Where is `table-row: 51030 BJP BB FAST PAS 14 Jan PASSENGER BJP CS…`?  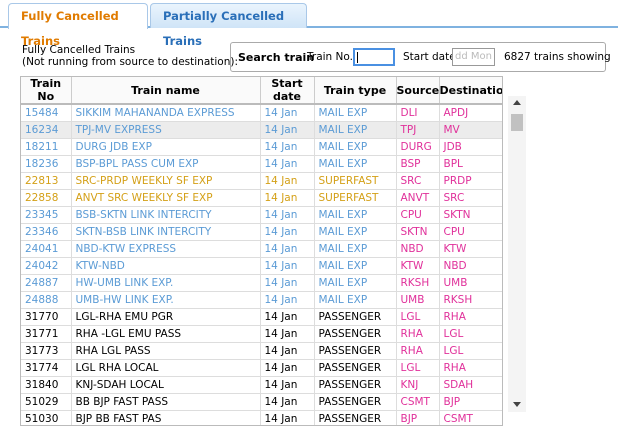
table-row: 51030 BJP BB FAST PAS 14 Jan PASSENGER BJP CS… is located at coordinates (261, 417).